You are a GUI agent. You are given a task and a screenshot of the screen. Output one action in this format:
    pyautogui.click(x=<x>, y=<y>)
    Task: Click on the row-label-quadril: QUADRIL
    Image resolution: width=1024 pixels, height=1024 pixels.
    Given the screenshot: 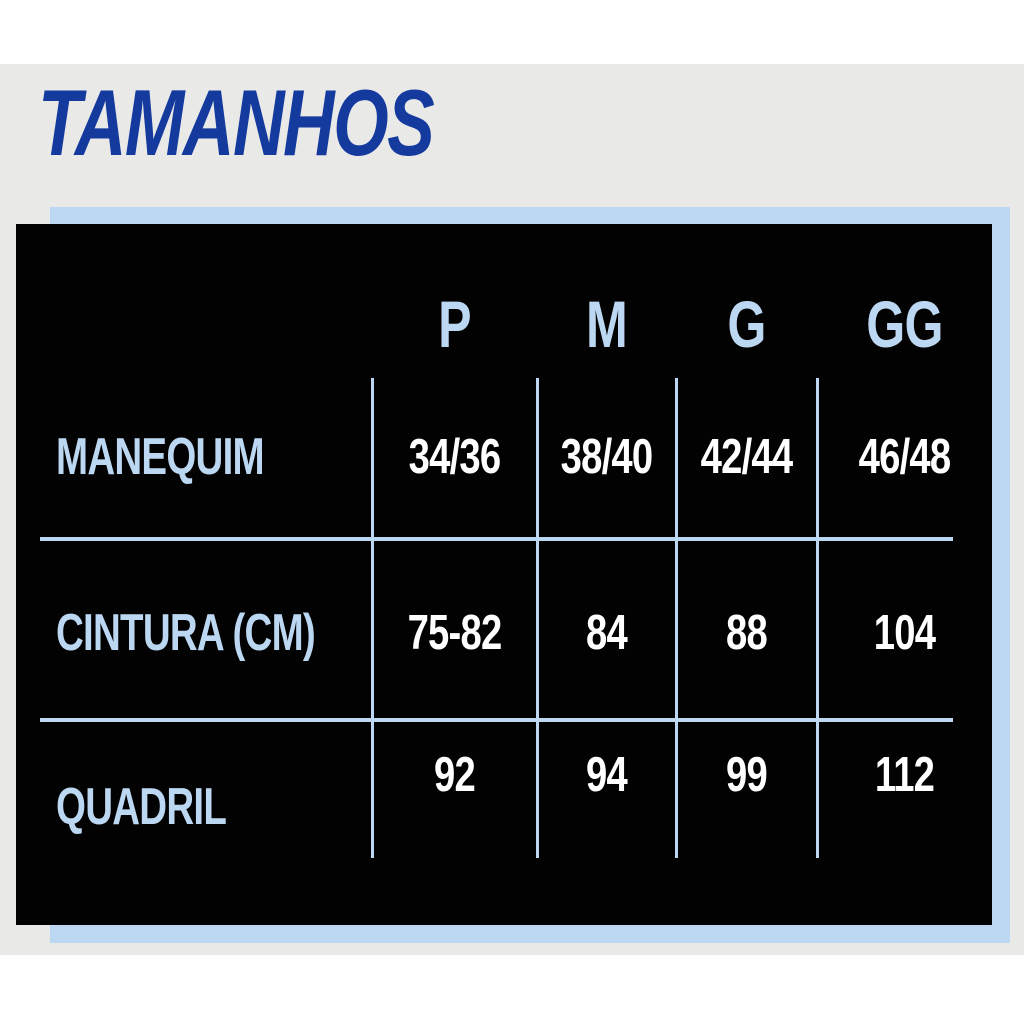 What is the action you would take?
    pyautogui.click(x=141, y=807)
    